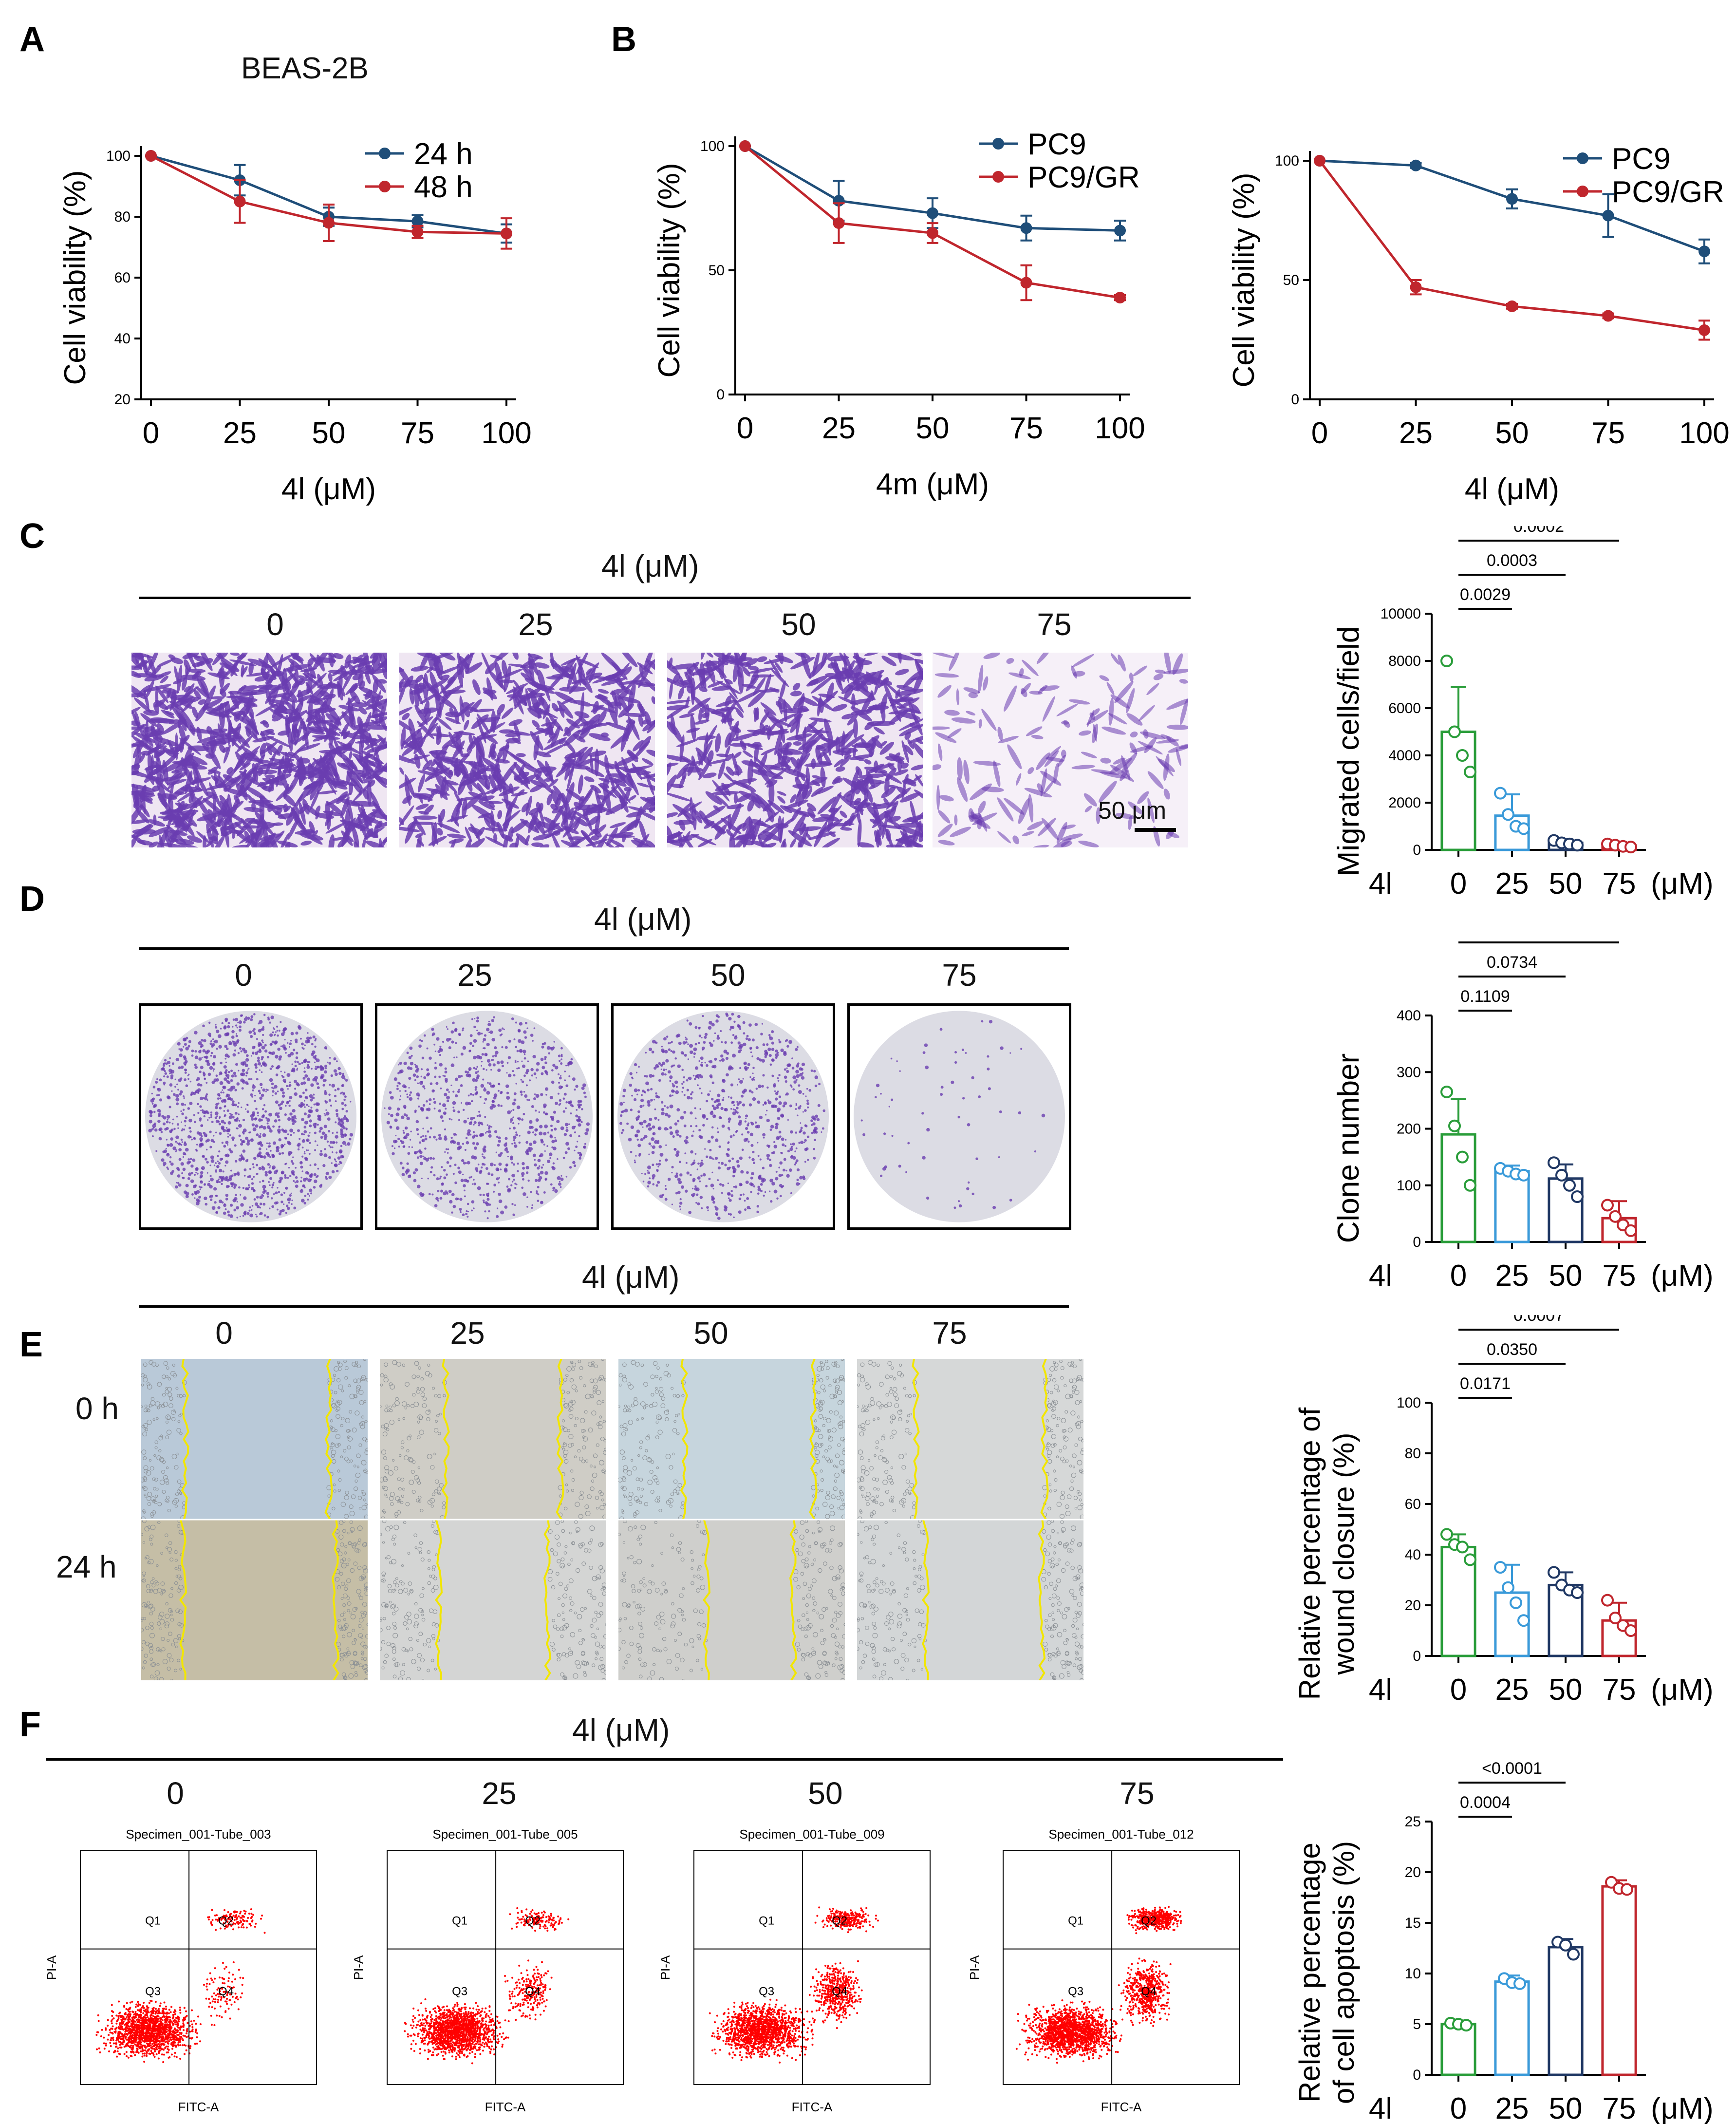 The image size is (1736, 2124). What do you see at coordinates (32, 39) in the screenshot?
I see `panel-letter-a: A` at bounding box center [32, 39].